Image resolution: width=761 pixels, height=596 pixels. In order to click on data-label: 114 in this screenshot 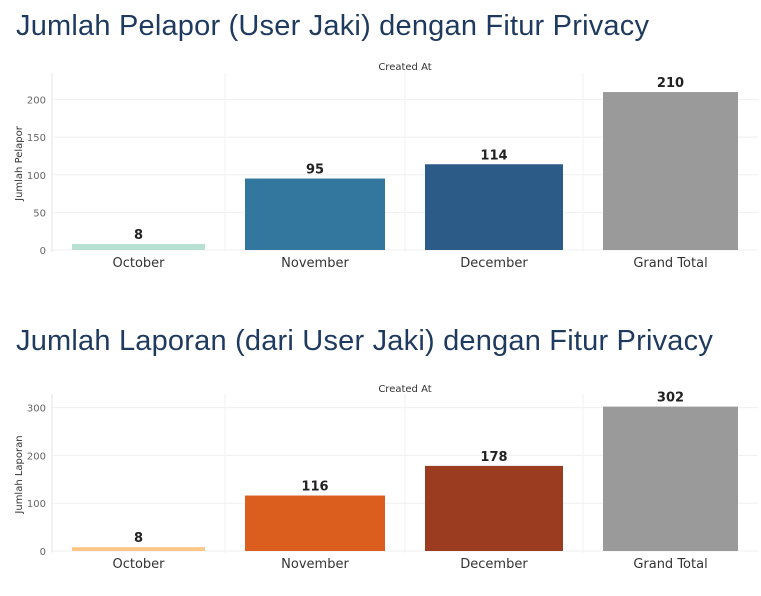, I will do `click(493, 155)`.